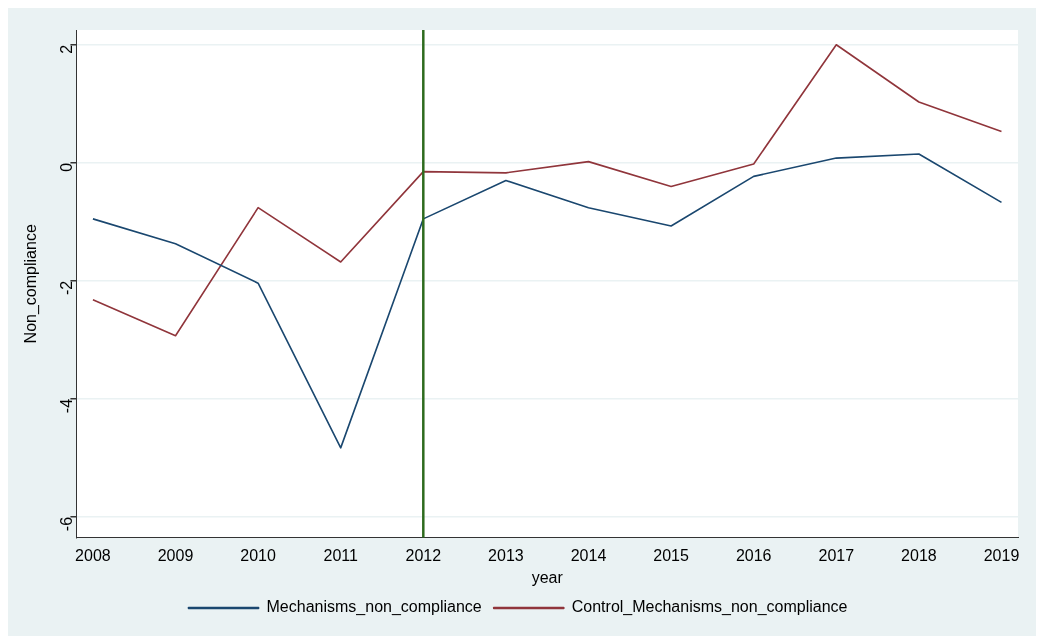 The height and width of the screenshot is (644, 1044). Describe the element at coordinates (671, 555) in the screenshot. I see `x-tick-label: 2015` at that location.